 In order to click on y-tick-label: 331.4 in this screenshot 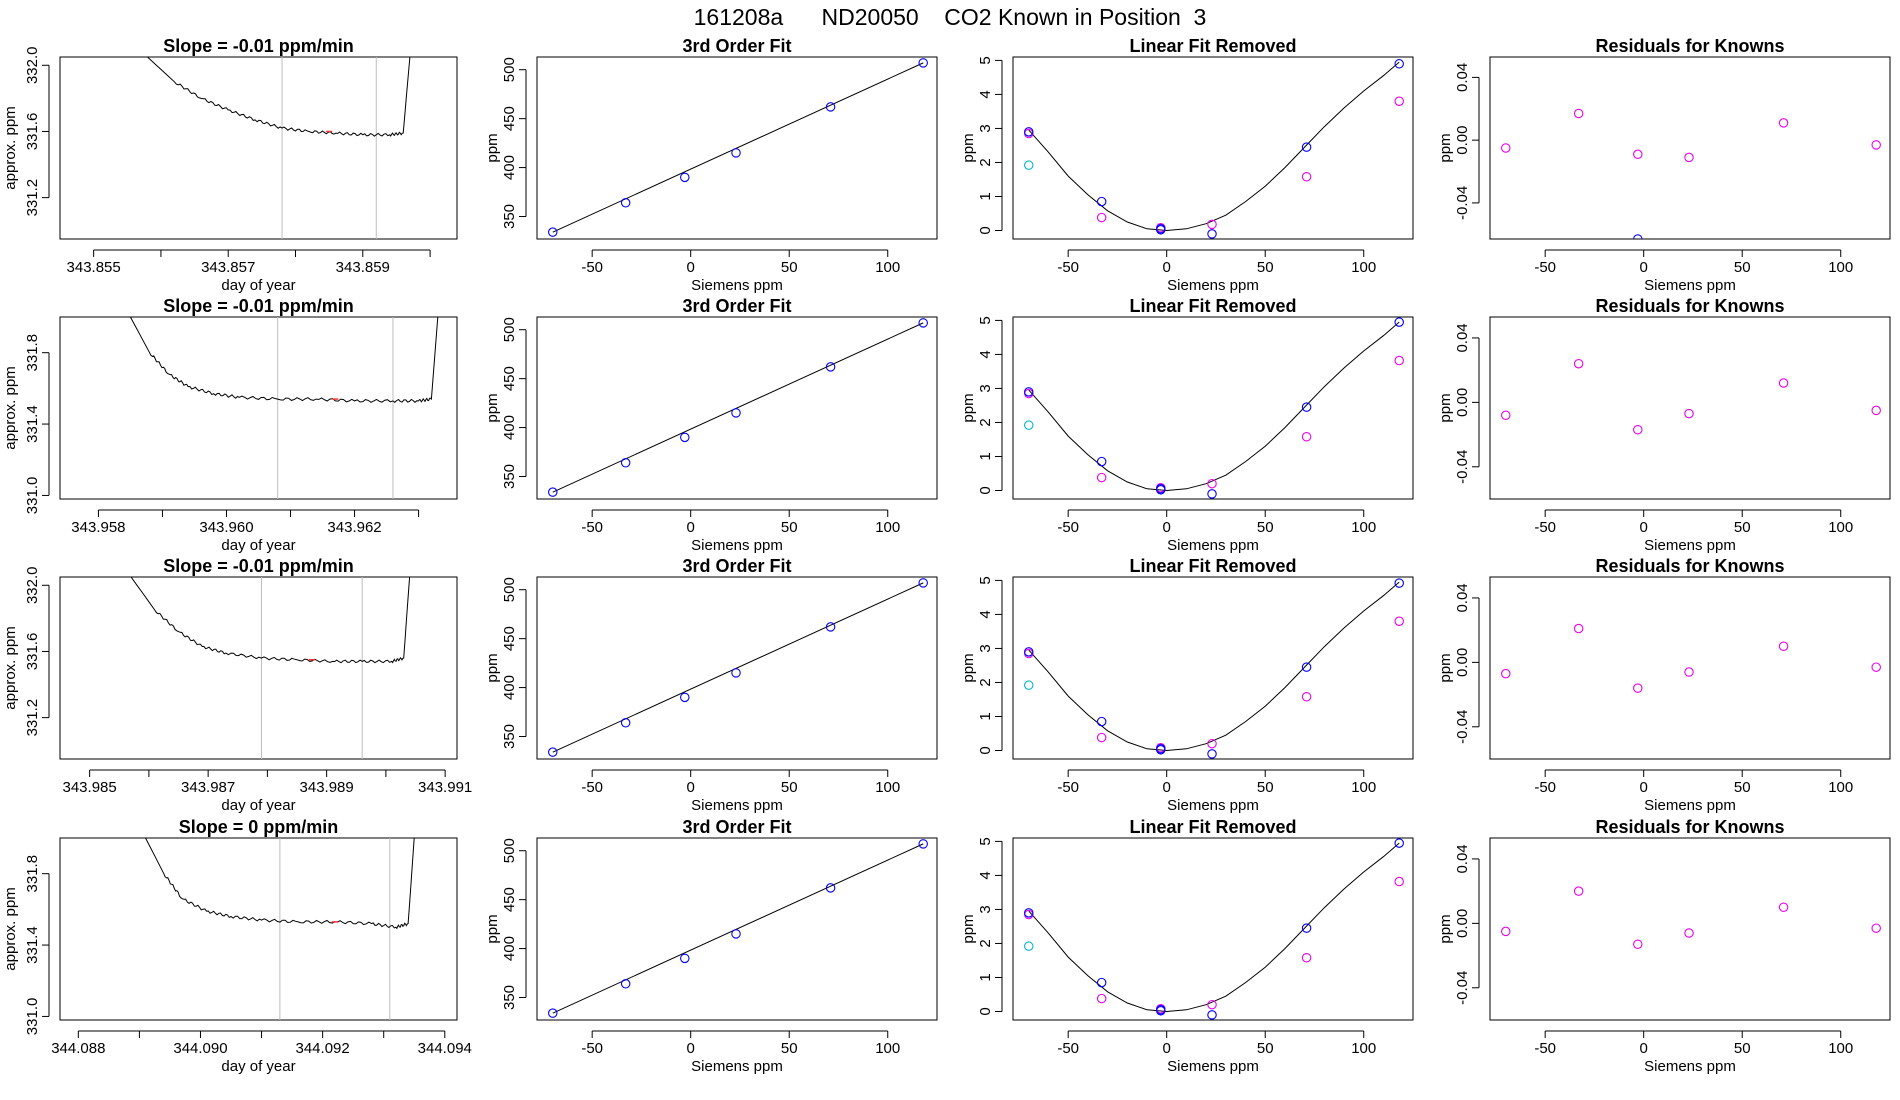, I will do `click(32, 424)`.